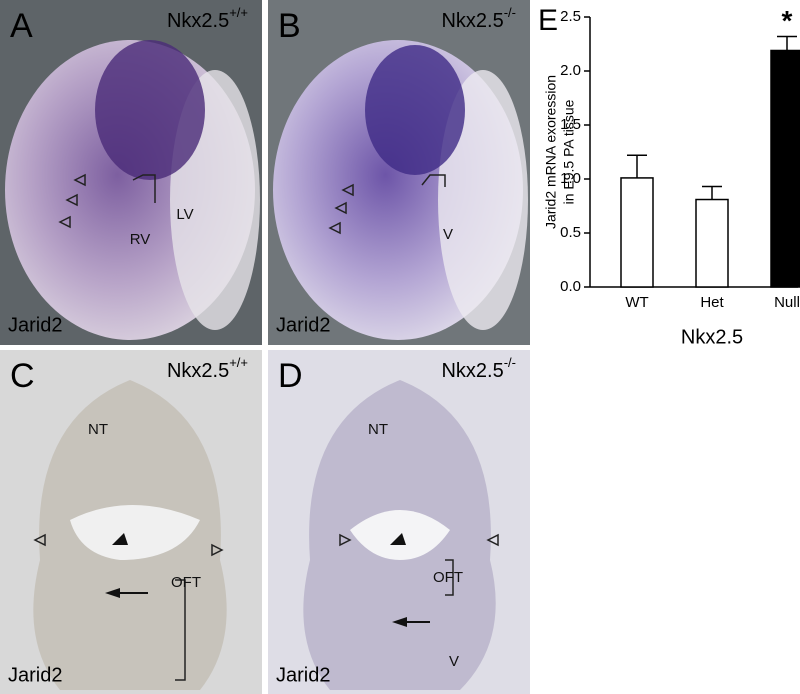 The height and width of the screenshot is (694, 800). What do you see at coordinates (712, 337) in the screenshot?
I see `x-axis-label: Nkx2.5` at bounding box center [712, 337].